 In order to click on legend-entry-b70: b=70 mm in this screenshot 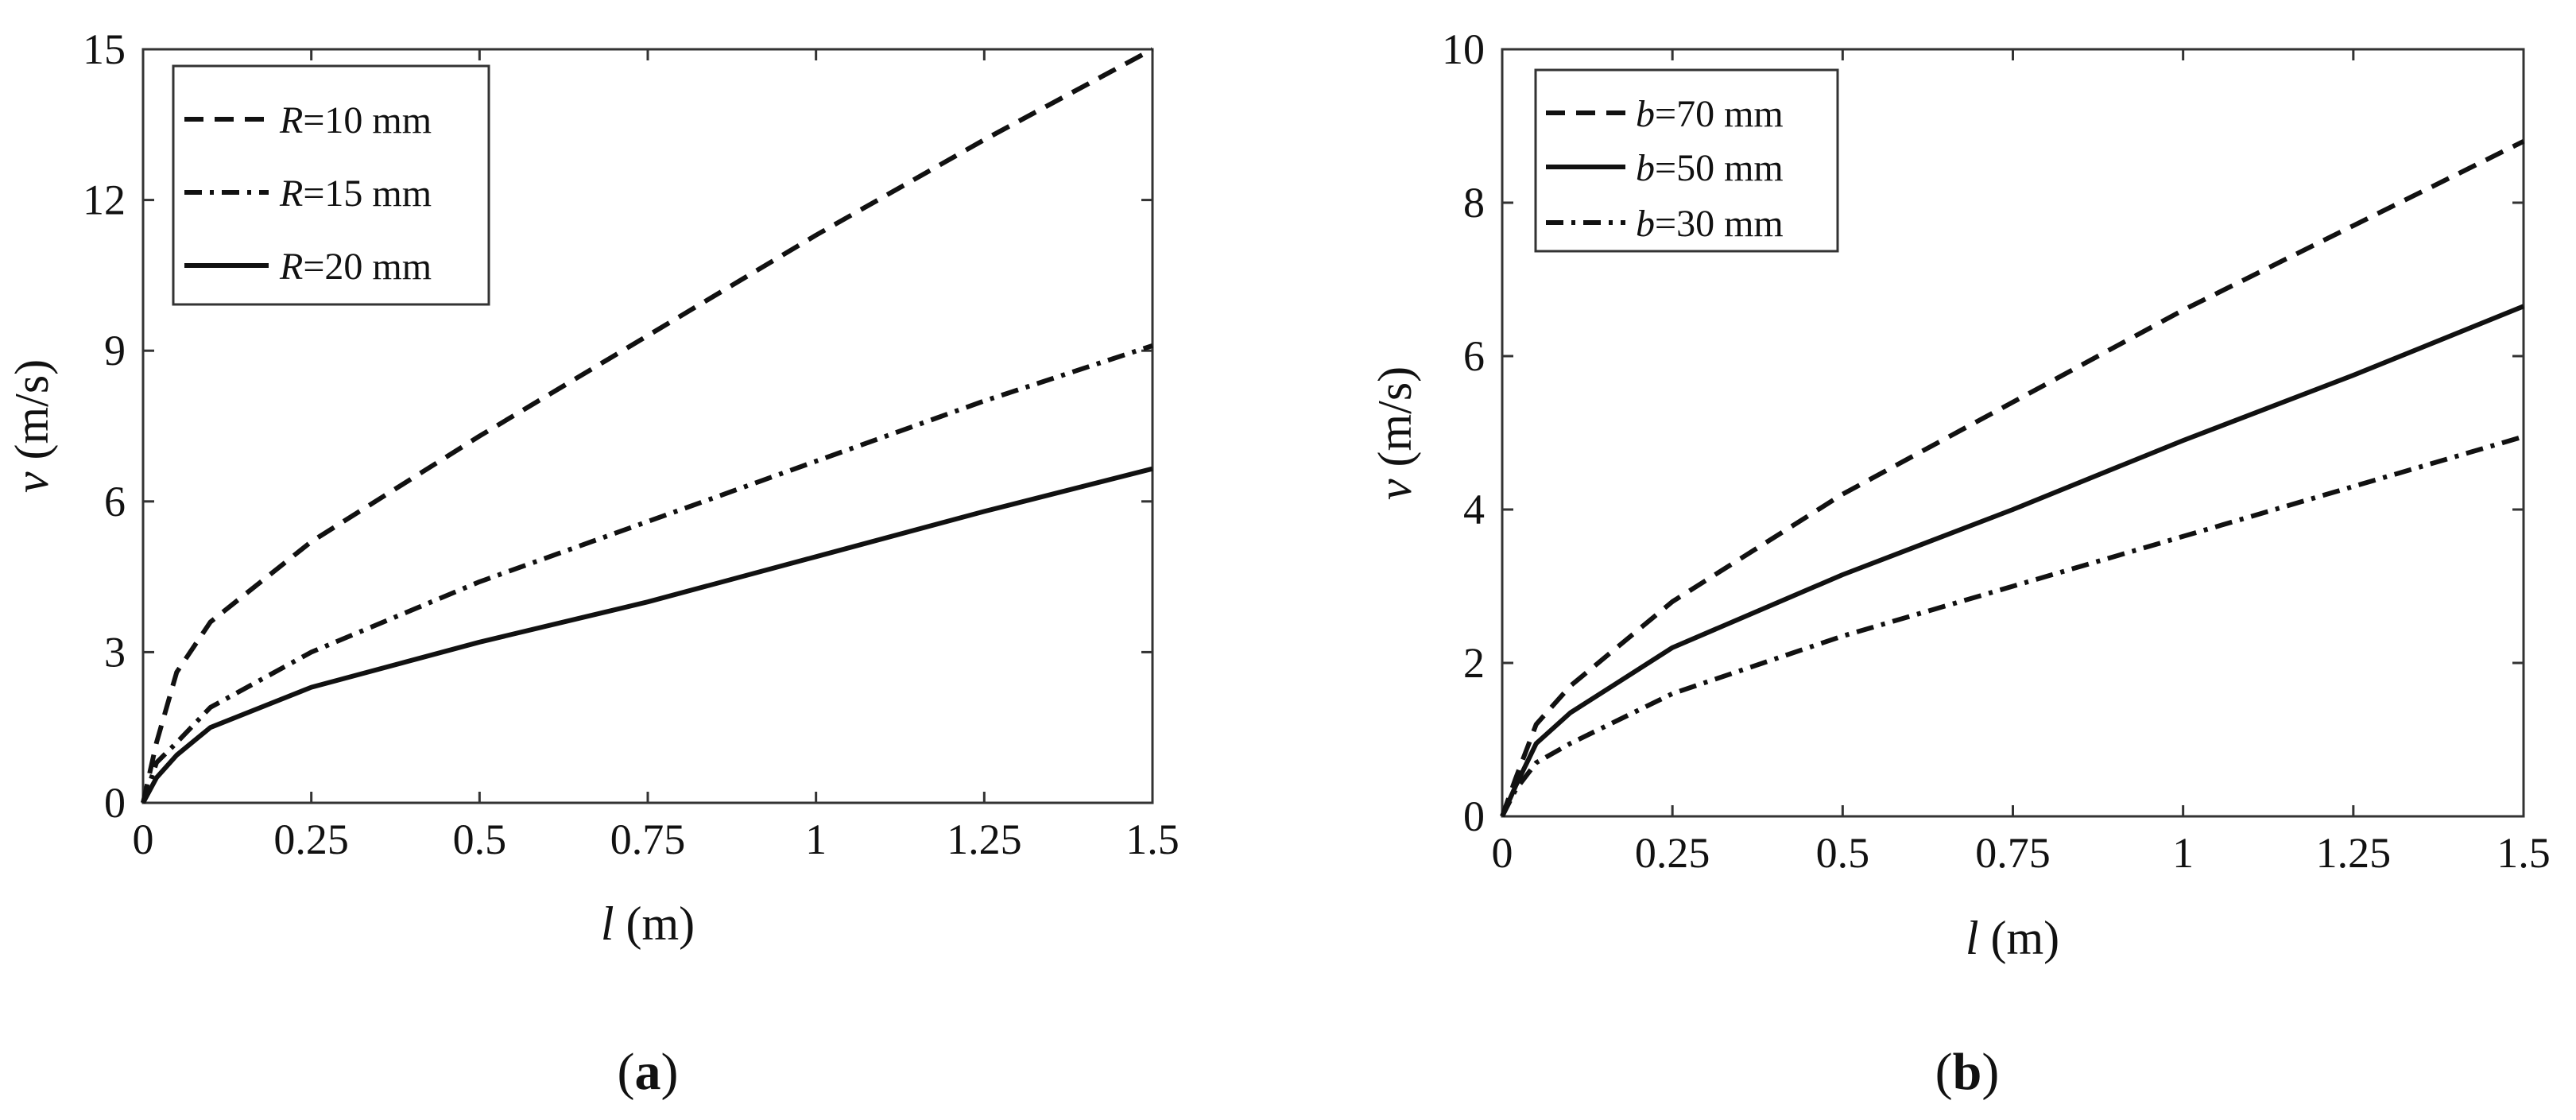, I will do `click(1710, 114)`.